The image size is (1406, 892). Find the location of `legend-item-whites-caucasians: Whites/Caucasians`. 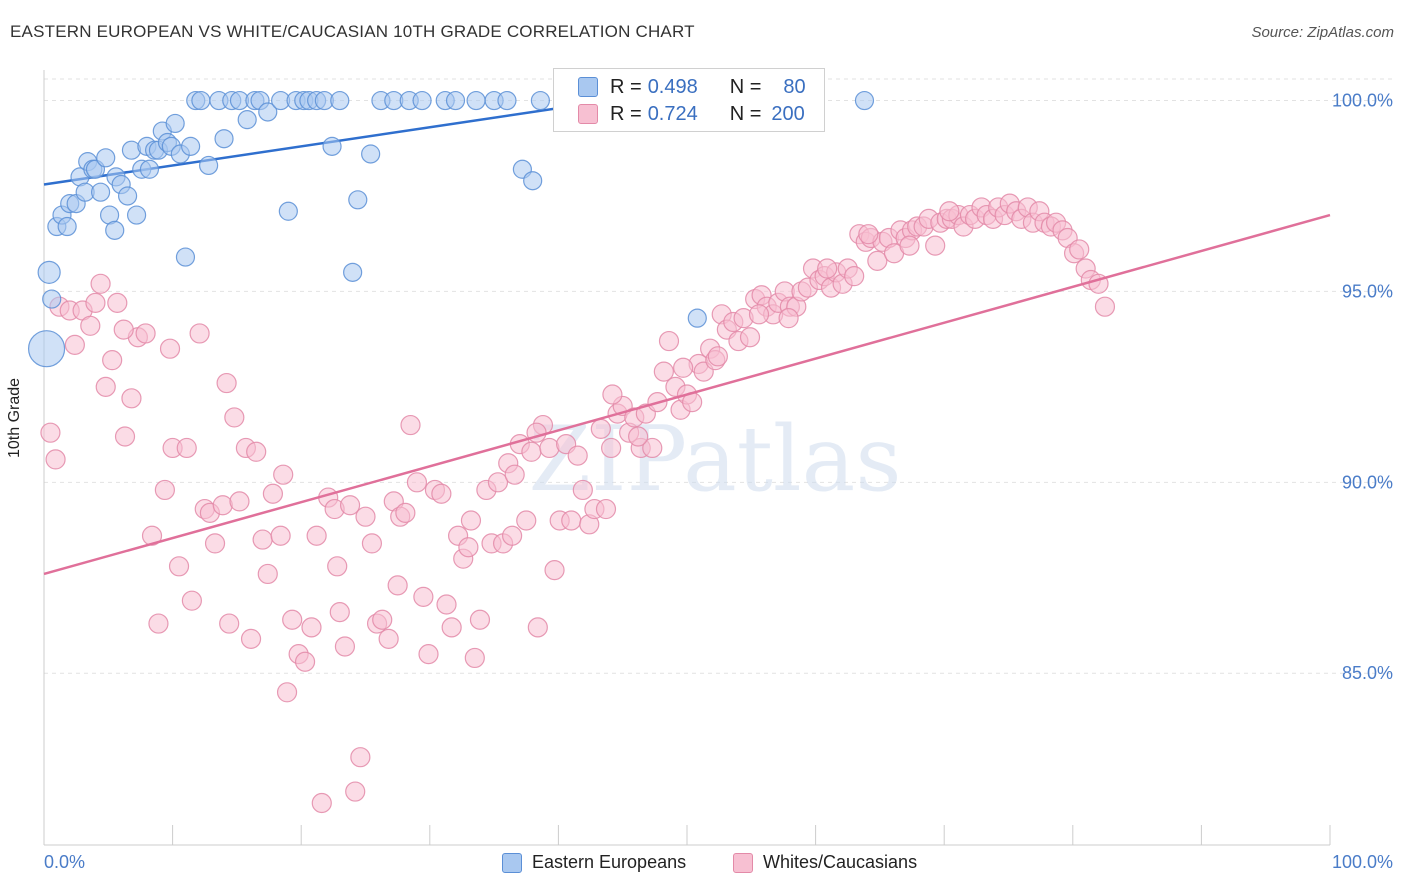

legend-item-whites-caucasians: Whites/Caucasians is located at coordinates (825, 862).